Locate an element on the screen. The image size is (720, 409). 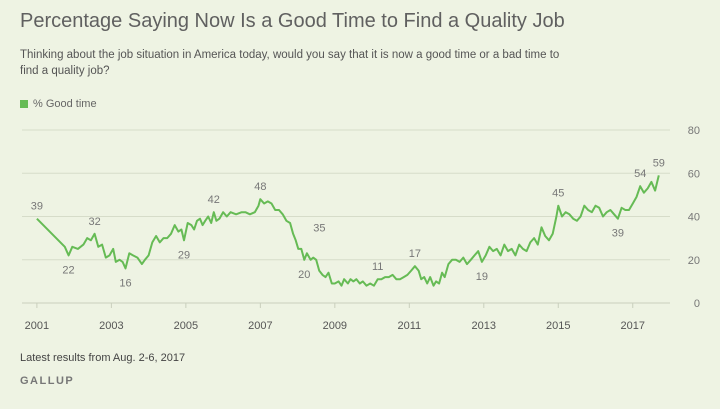
legend-label: % Good time is located at coordinates (65, 104).